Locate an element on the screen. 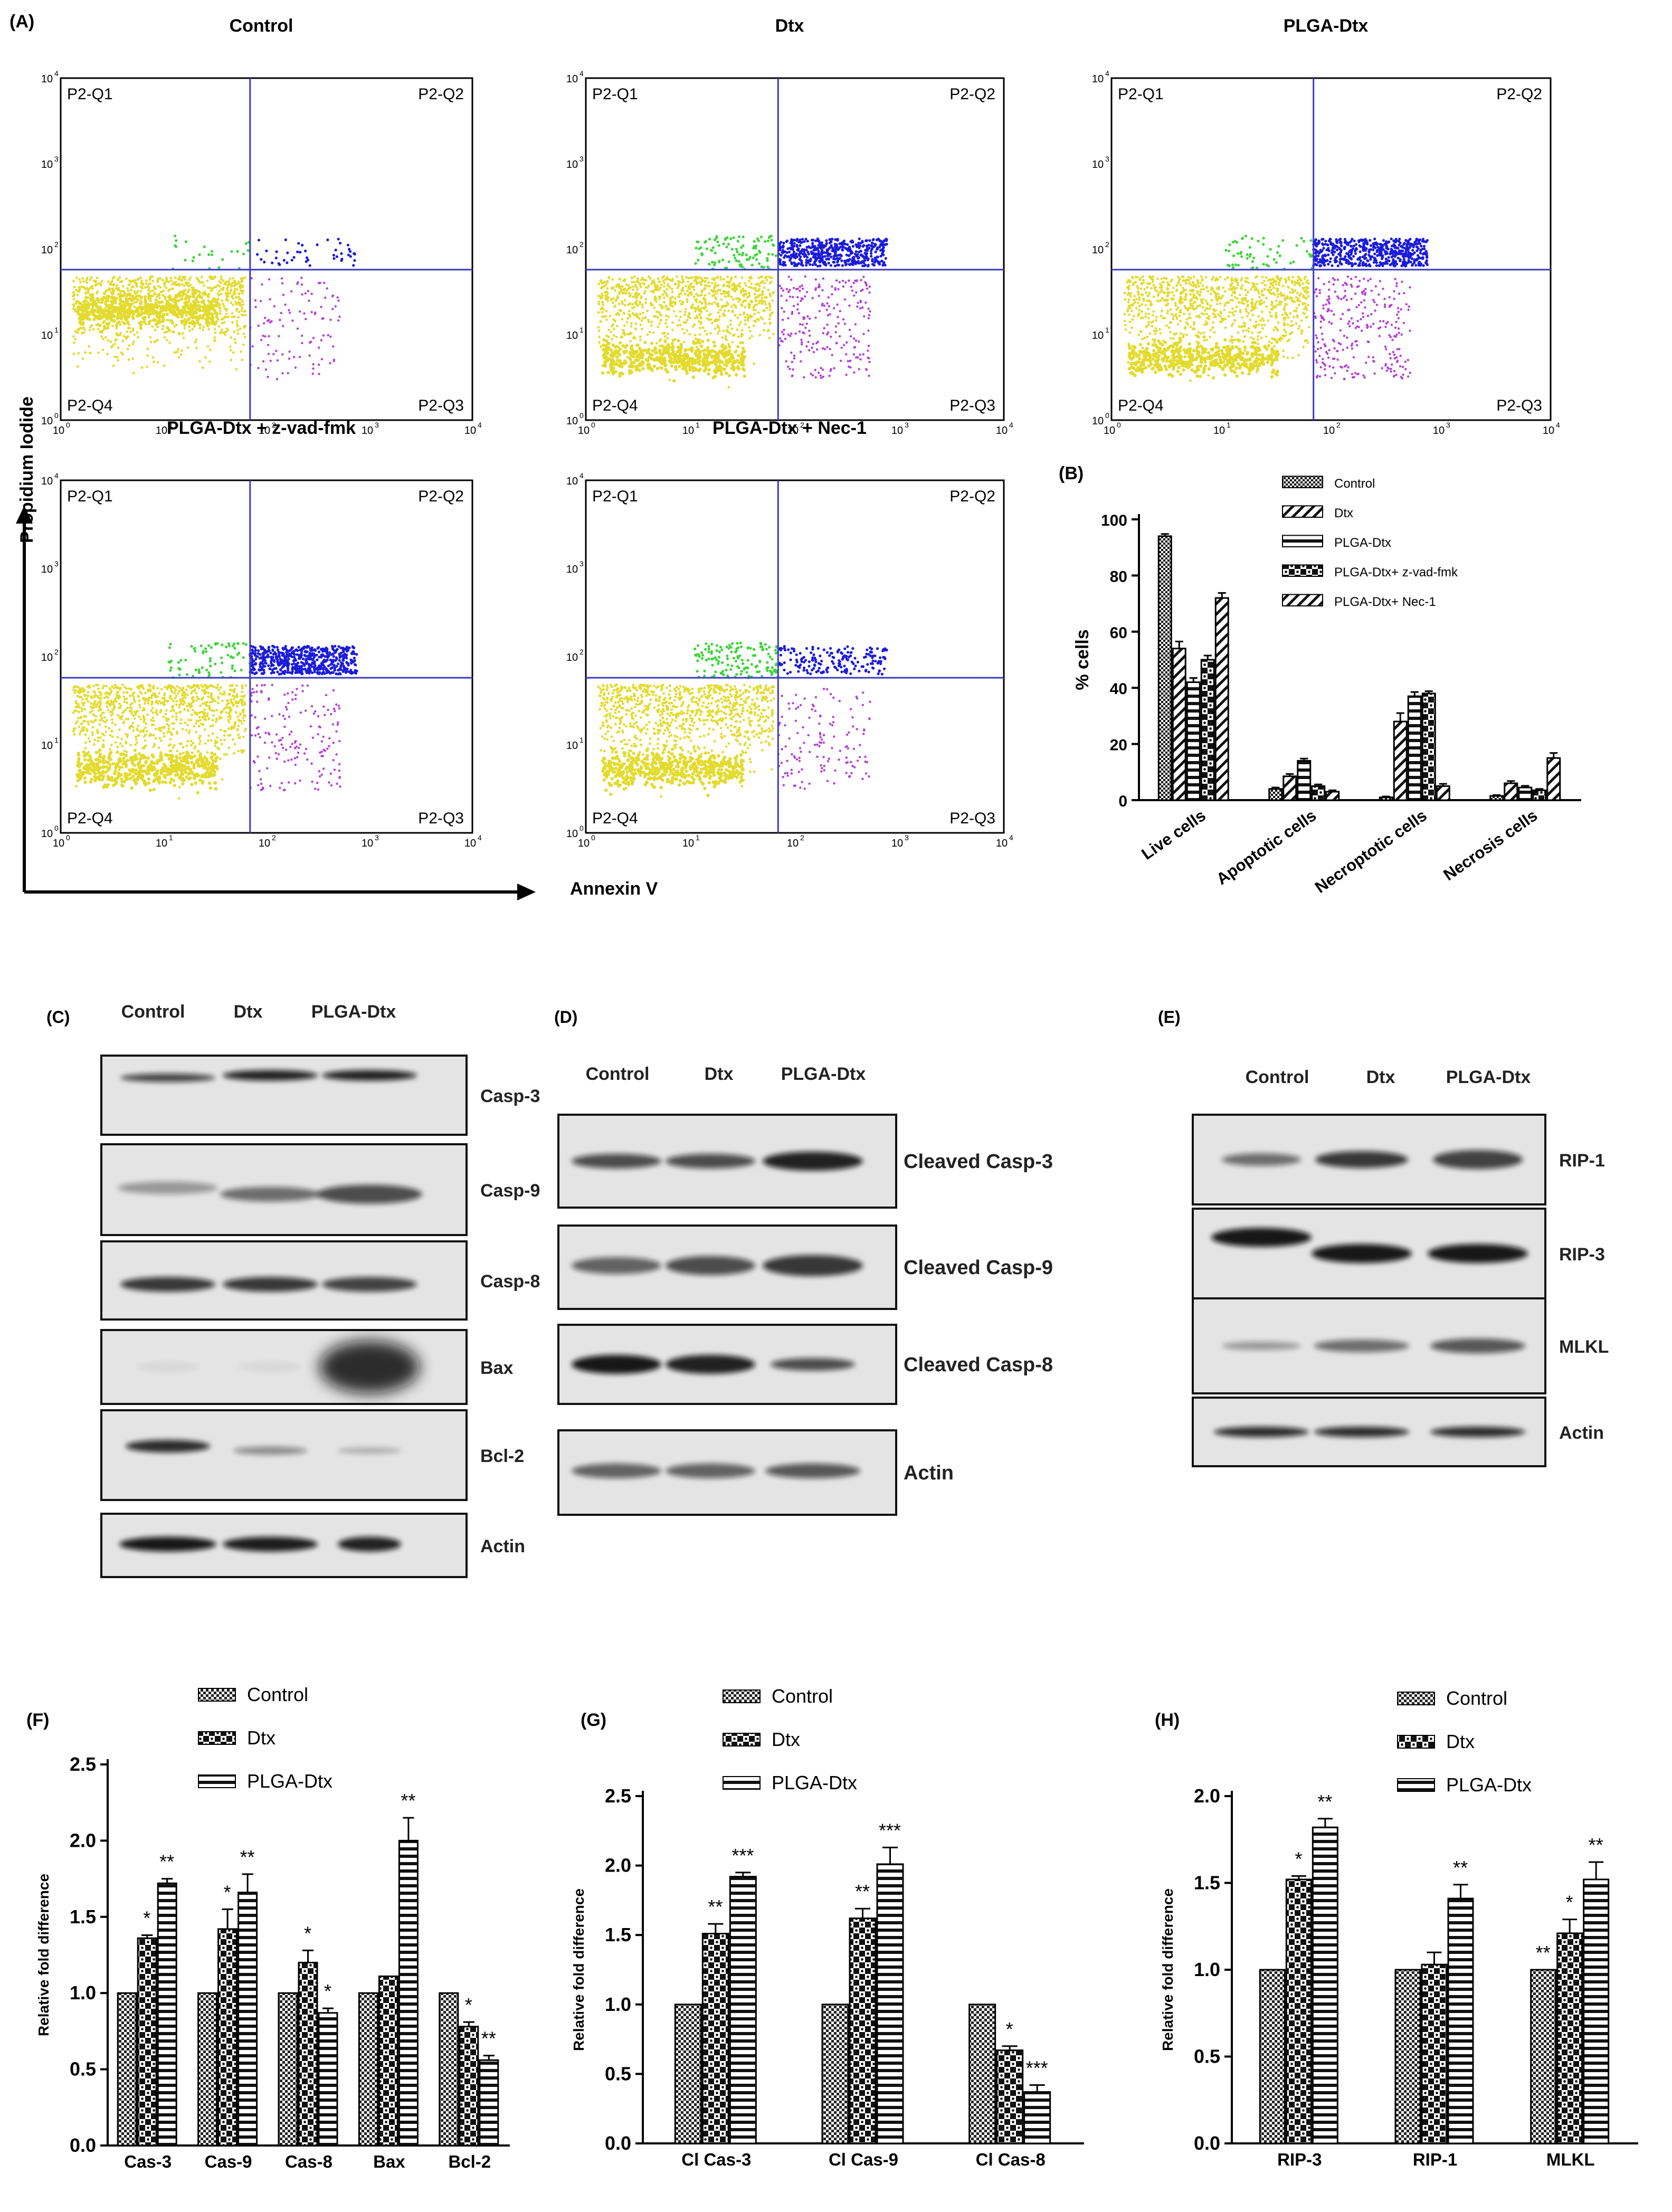  quadrant-label-q2: P2-Q2 is located at coordinates (972, 94).